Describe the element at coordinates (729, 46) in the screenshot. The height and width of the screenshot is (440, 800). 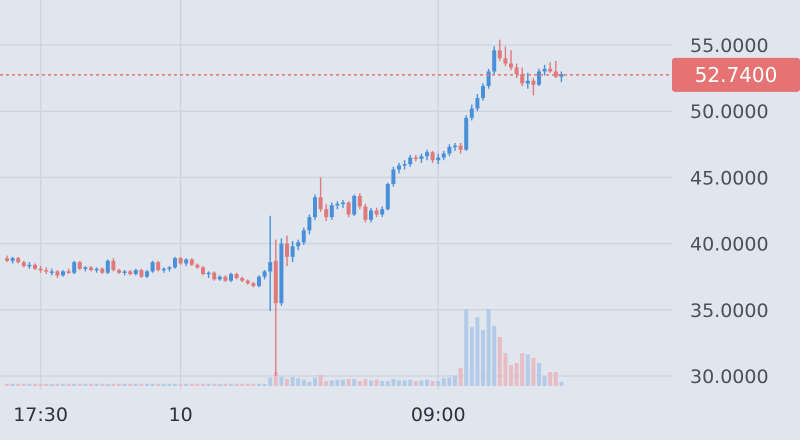
I see `y-tick-label: 55.0000` at that location.